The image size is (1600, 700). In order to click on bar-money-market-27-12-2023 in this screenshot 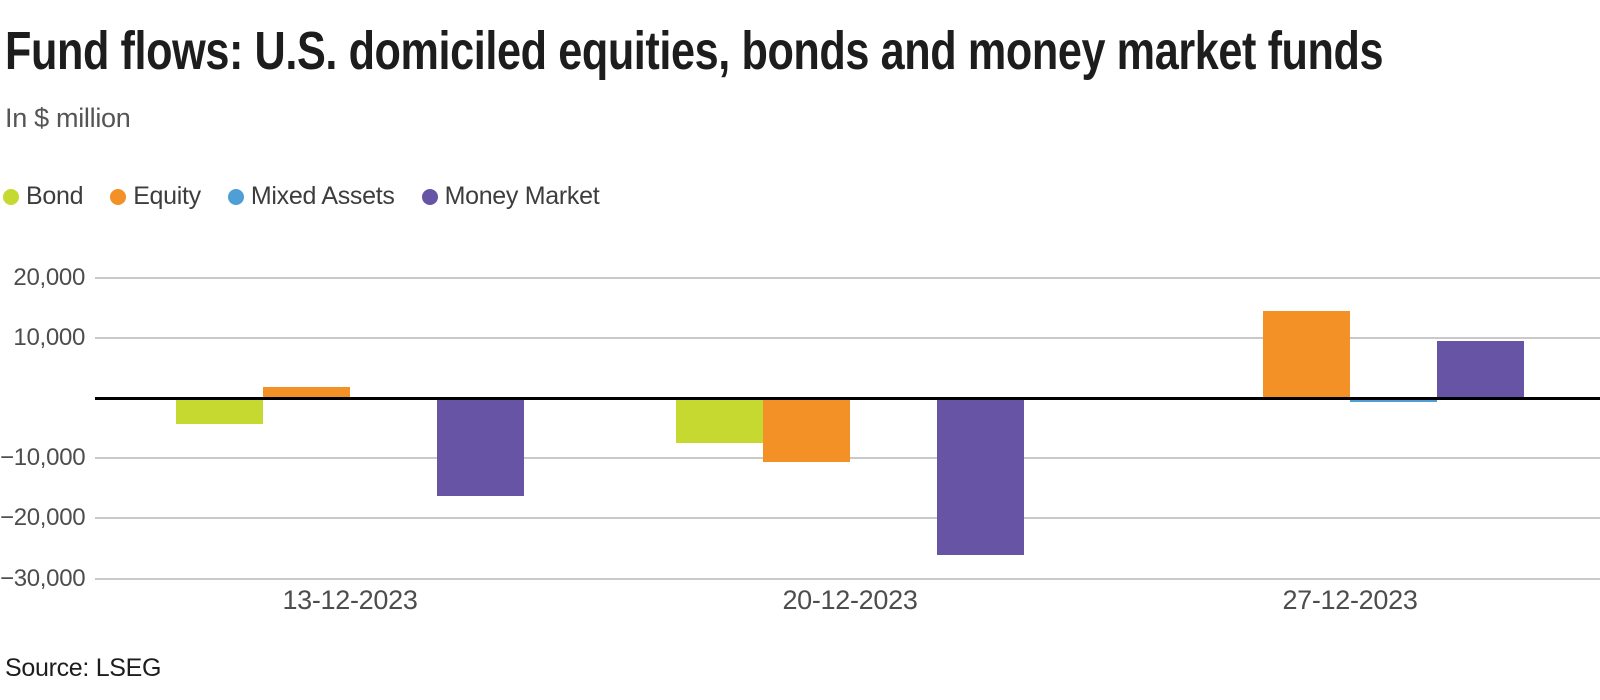, I will do `click(1480, 369)`.